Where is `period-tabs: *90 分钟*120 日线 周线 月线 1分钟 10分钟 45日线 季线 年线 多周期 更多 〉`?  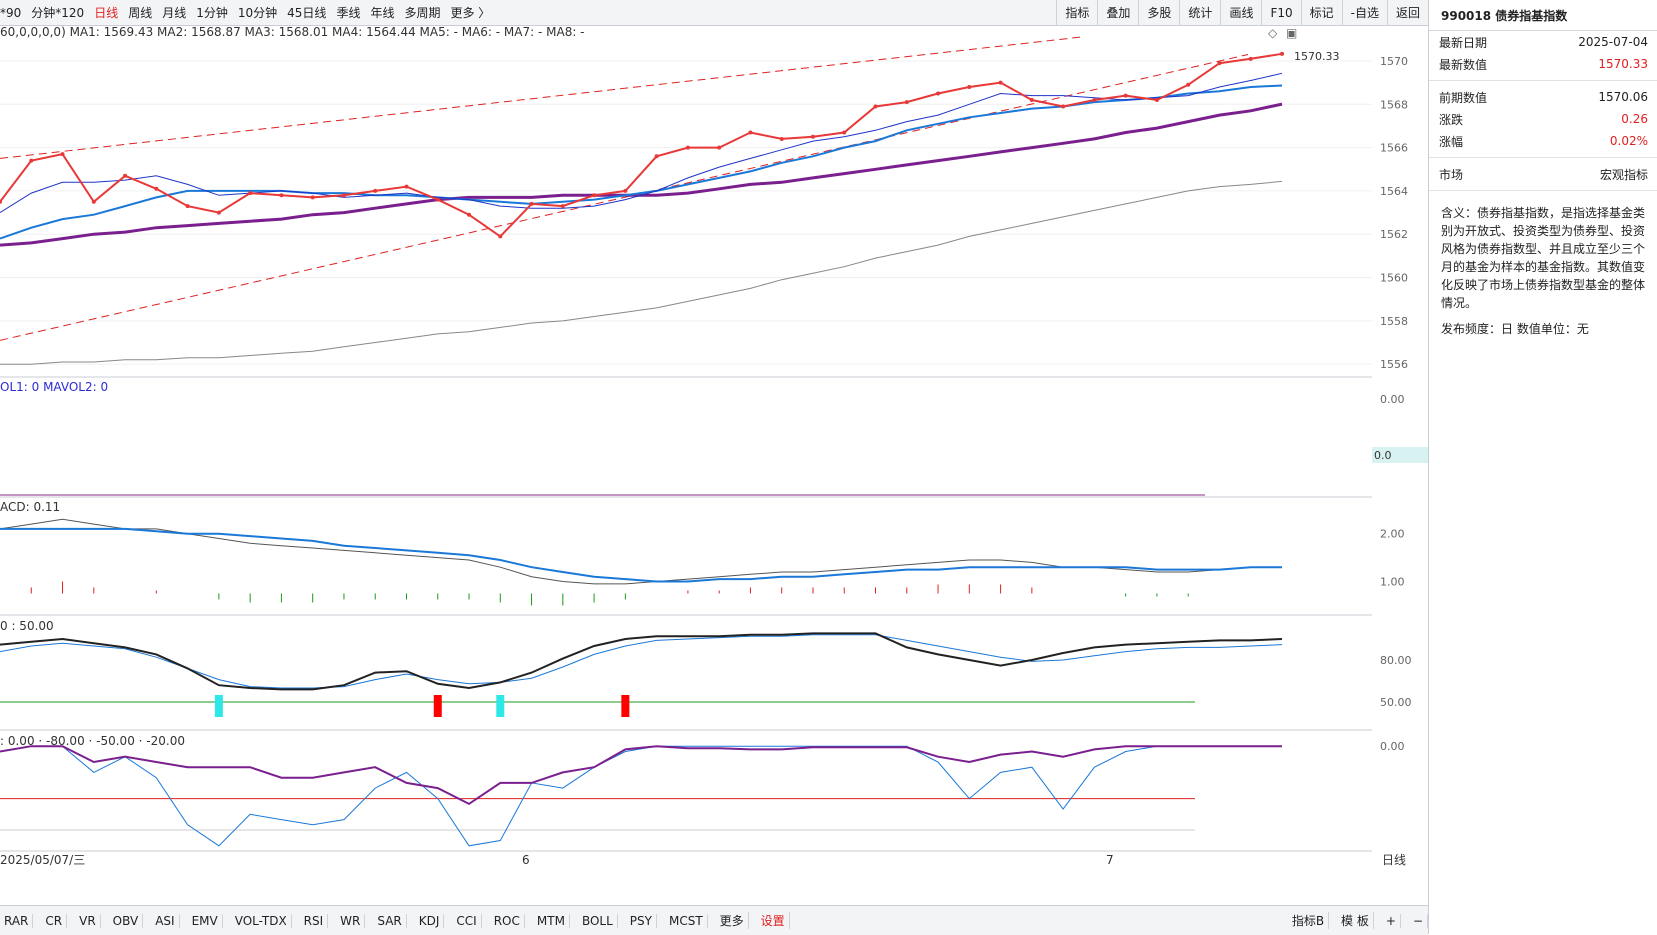 period-tabs: *90 分钟*120 日线 周线 月线 1分钟 10分钟 45日线 季线 年线 多周期 更多 〉 is located at coordinates (245, 12).